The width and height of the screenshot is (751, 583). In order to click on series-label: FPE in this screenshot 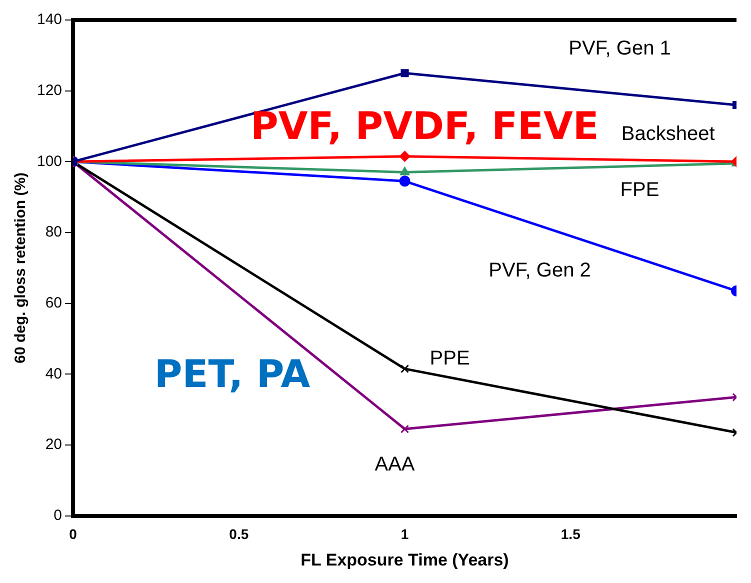, I will do `click(640, 189)`.